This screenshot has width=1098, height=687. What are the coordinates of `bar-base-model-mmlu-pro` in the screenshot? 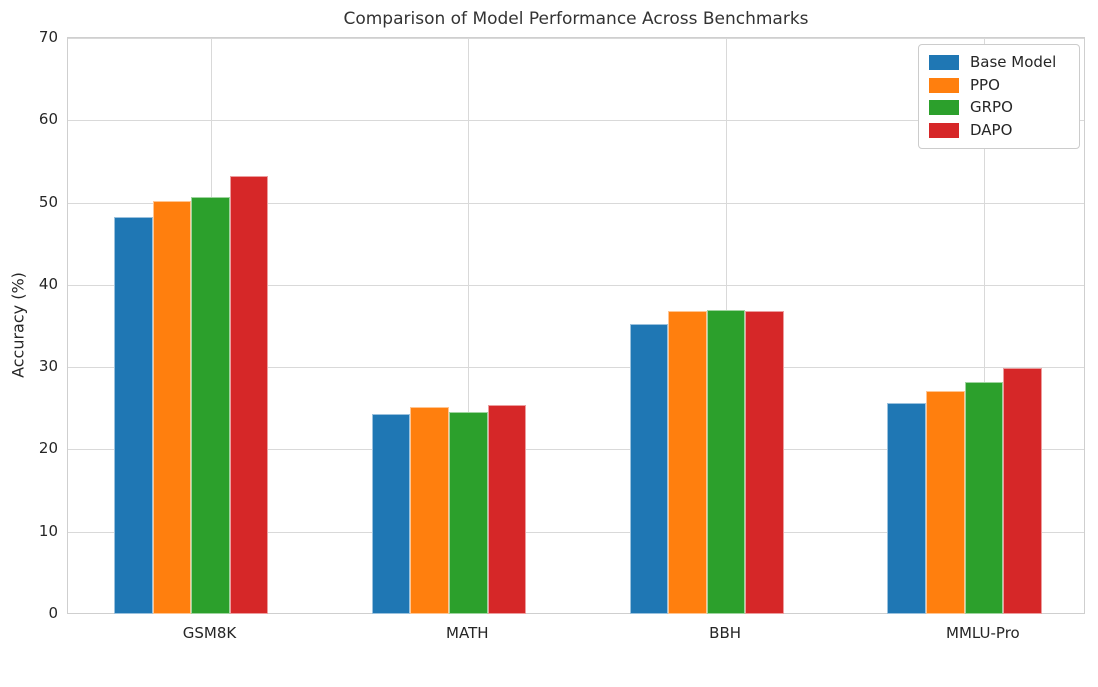 It's located at (906, 508).